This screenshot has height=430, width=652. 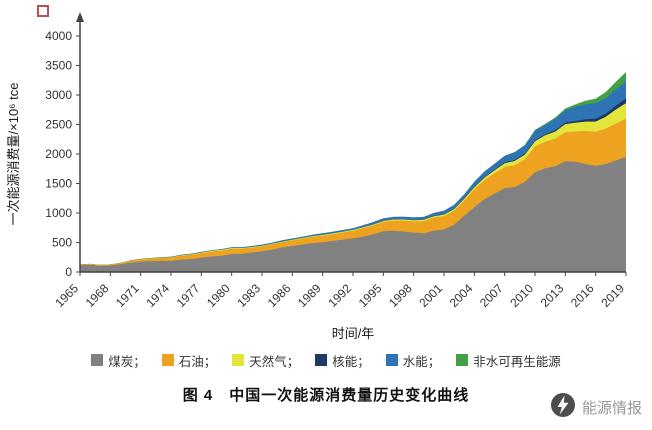 What do you see at coordinates (370, 295) in the screenshot?
I see `x-tick-label: 1995` at bounding box center [370, 295].